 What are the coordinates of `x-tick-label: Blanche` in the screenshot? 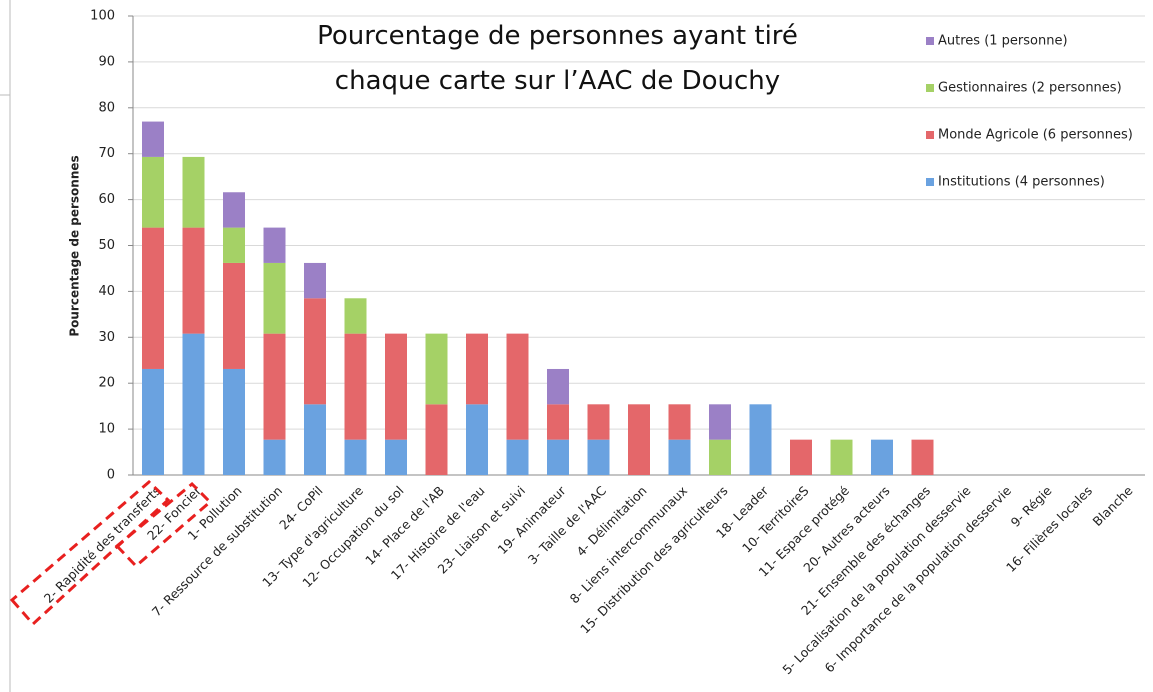 It's located at (1113, 506).